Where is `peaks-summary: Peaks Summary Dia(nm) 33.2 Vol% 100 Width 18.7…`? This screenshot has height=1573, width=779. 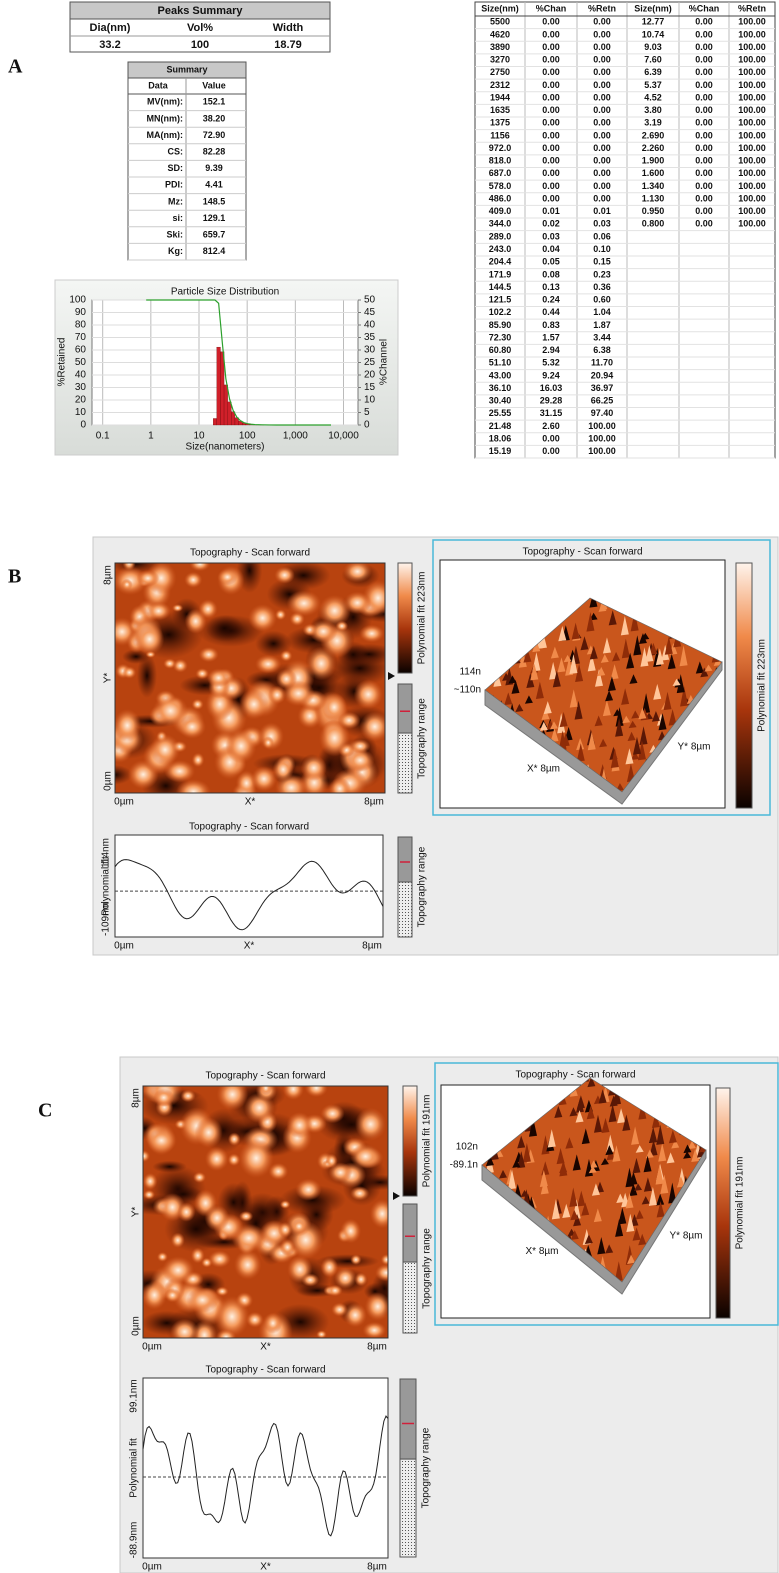
peaks-summary: Peaks Summary Dia(nm) 33.2 Vol% 100 Width 18.7… is located at coordinates (200, 27).